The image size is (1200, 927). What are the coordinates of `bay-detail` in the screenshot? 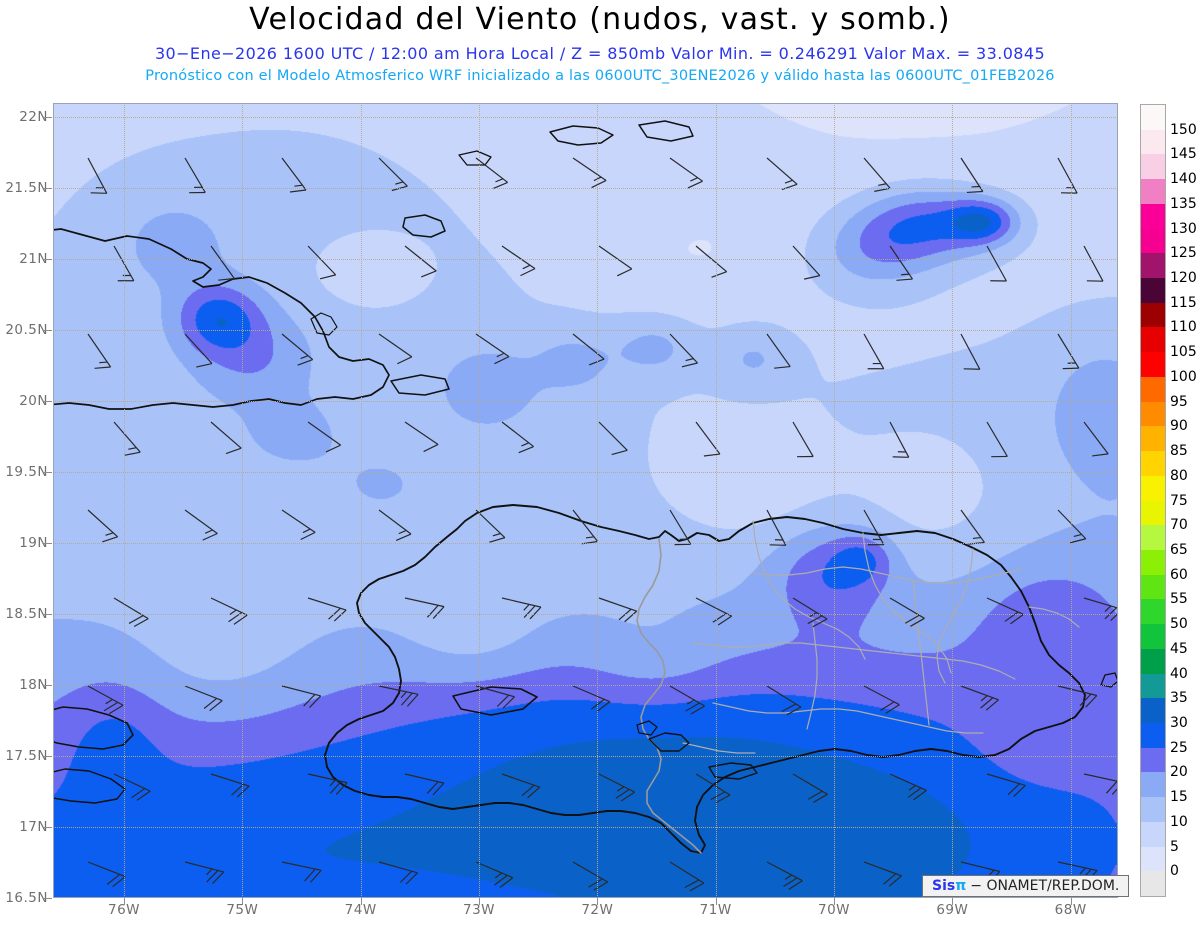 It's located at (647, 728).